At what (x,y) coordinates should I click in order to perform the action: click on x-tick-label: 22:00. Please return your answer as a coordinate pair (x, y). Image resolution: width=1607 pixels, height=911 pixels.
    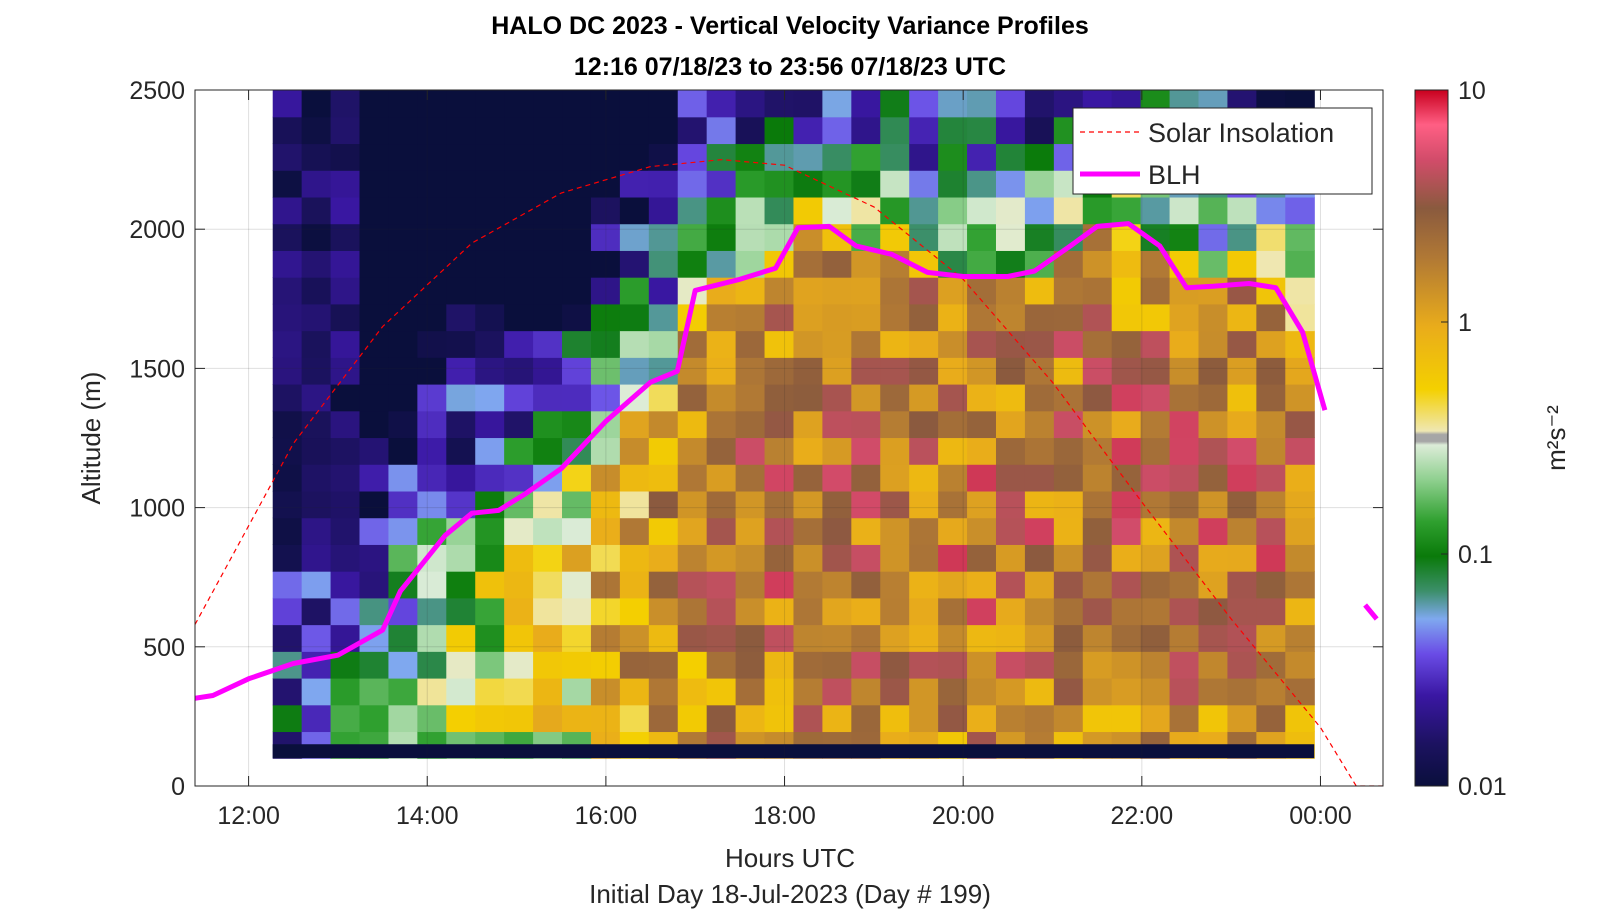
    Looking at the image, I should click on (1142, 816).